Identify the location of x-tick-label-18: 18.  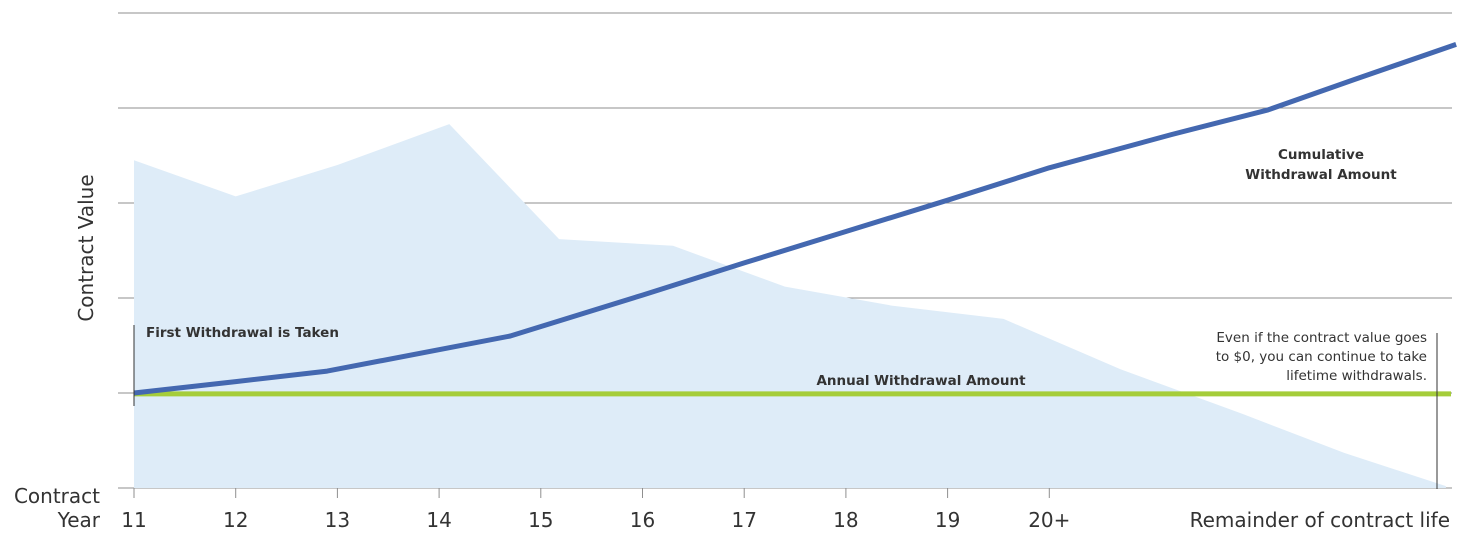
(845, 520).